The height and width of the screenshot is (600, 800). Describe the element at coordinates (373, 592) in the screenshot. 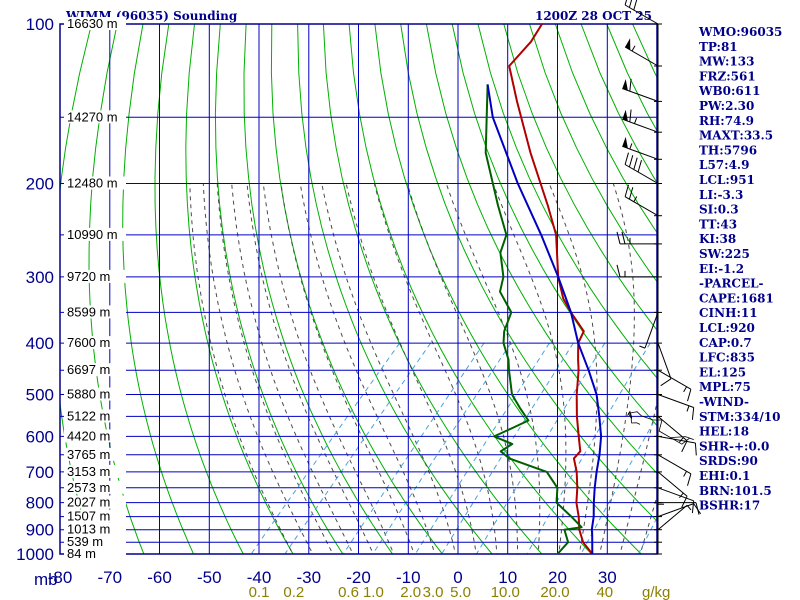

I see `mixing-ratio-tick-label: 1.0` at that location.